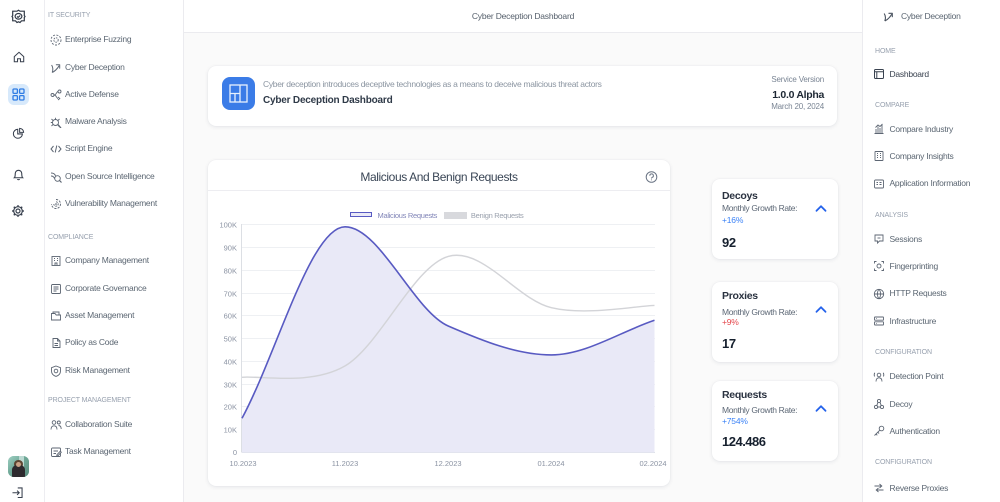 This screenshot has height=502, width=1000. What do you see at coordinates (230, 294) in the screenshot?
I see `svg-text: 70K` at bounding box center [230, 294].